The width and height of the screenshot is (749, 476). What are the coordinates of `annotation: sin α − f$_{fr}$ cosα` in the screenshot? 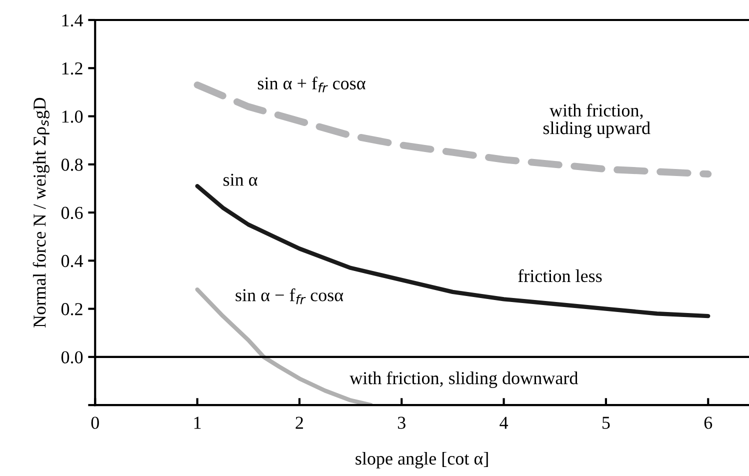 It's located at (290, 296).